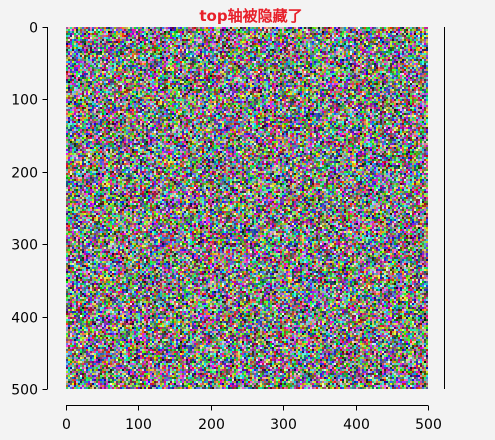  I want to click on x-tick-label: 0, so click(66, 425).